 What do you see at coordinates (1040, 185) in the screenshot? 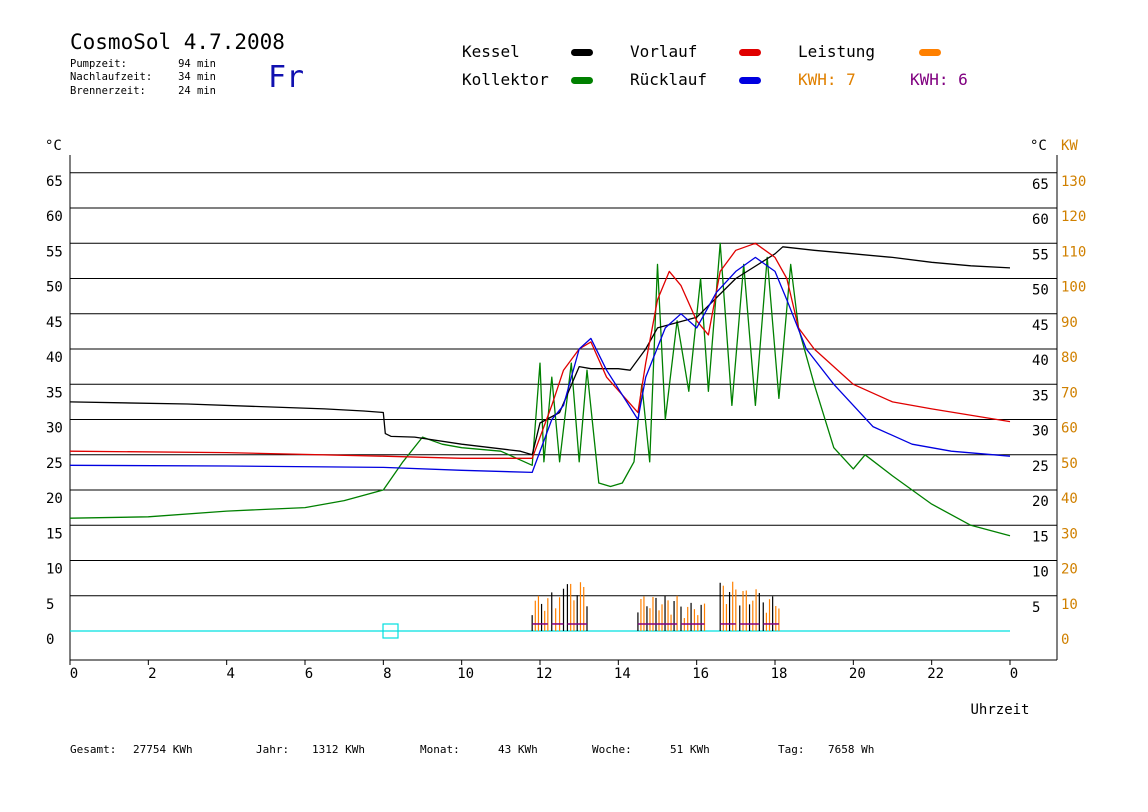
I see `y-right-tick: 65` at bounding box center [1040, 185].